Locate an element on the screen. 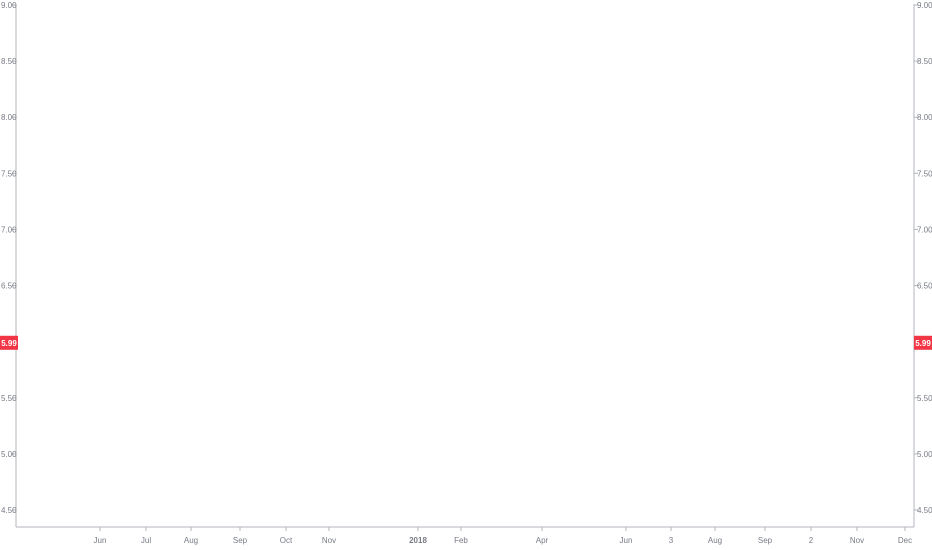 This screenshot has height=550, width=932. y-tick-label-left: 8.50 is located at coordinates (9, 61).